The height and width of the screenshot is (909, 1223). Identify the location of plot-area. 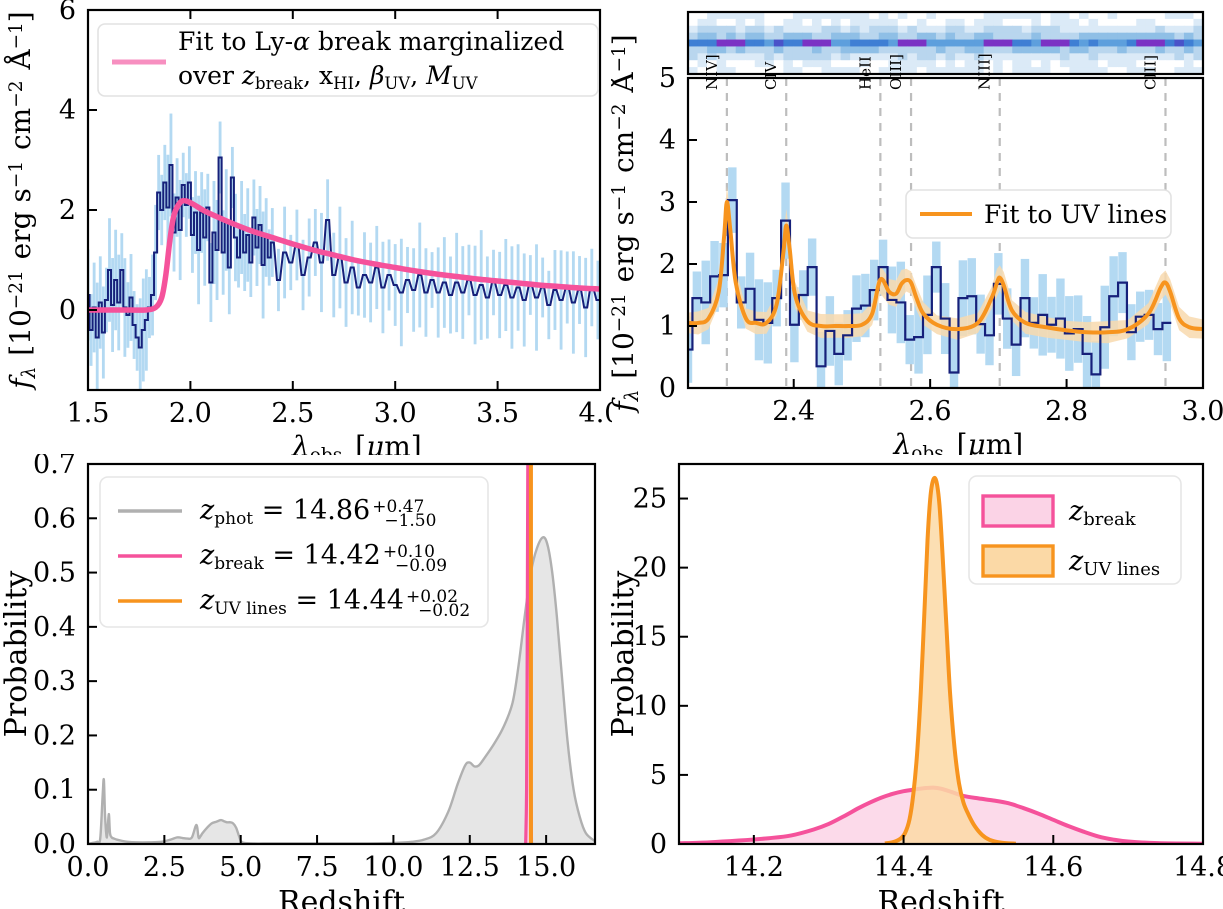
(945, 233).